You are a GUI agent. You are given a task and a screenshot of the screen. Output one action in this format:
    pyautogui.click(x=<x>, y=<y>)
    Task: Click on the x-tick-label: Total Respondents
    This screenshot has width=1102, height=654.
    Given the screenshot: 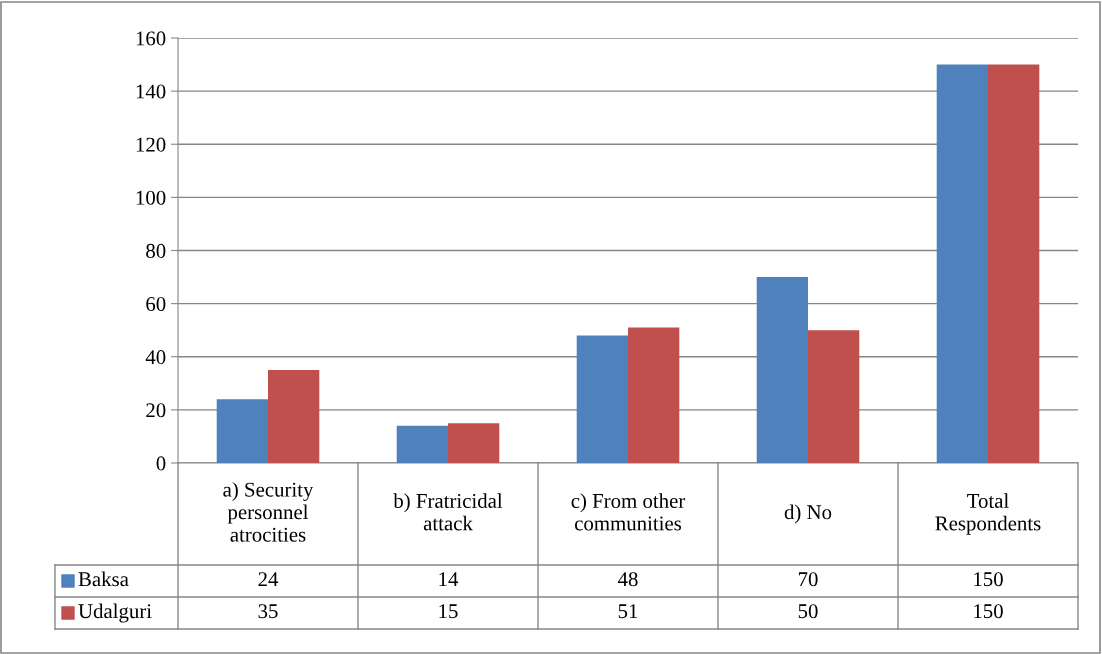 What is the action you would take?
    pyautogui.click(x=988, y=514)
    